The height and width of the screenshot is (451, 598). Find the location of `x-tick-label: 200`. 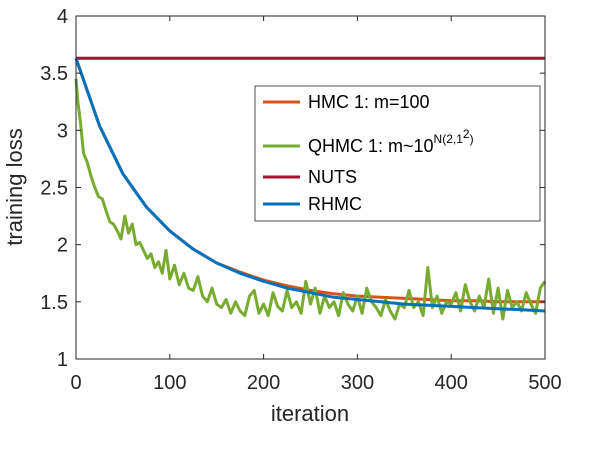

x-tick-label: 200 is located at coordinates (263, 383).